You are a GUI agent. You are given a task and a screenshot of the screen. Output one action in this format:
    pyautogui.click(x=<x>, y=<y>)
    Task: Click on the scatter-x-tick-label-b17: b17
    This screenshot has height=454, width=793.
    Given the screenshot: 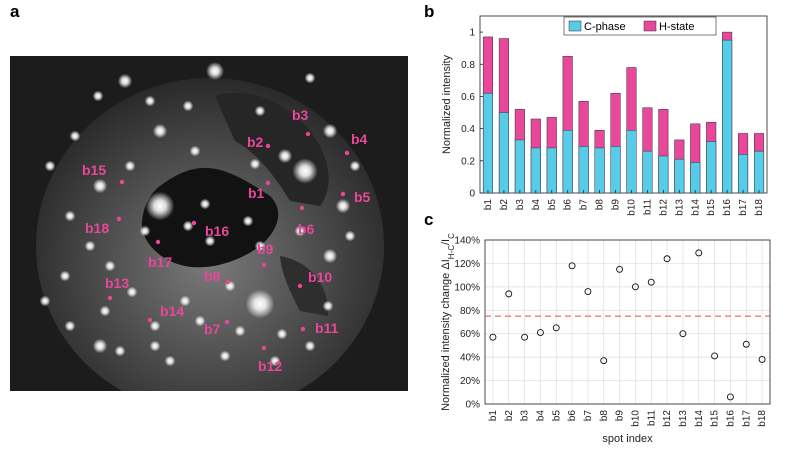 What is the action you would take?
    pyautogui.click(x=746, y=418)
    